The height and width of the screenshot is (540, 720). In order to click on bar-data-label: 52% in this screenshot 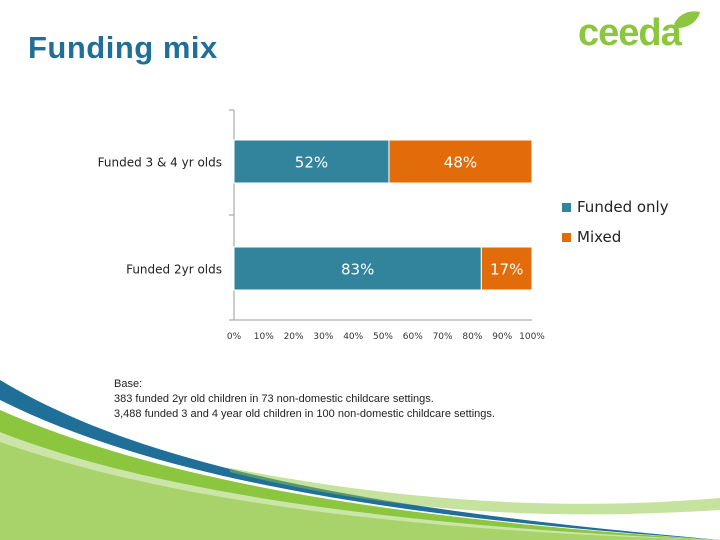, I will do `click(311, 163)`.